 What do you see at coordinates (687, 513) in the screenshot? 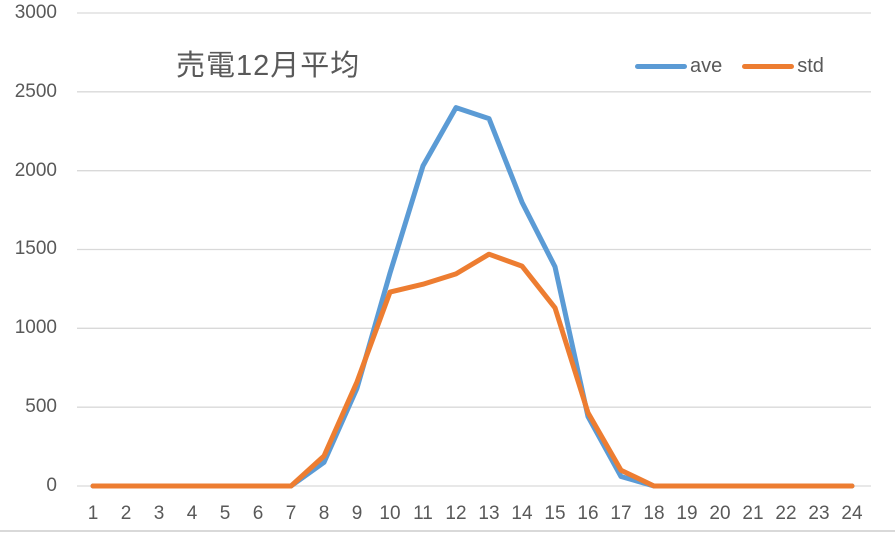
I see `x-tick-label: 19` at bounding box center [687, 513].